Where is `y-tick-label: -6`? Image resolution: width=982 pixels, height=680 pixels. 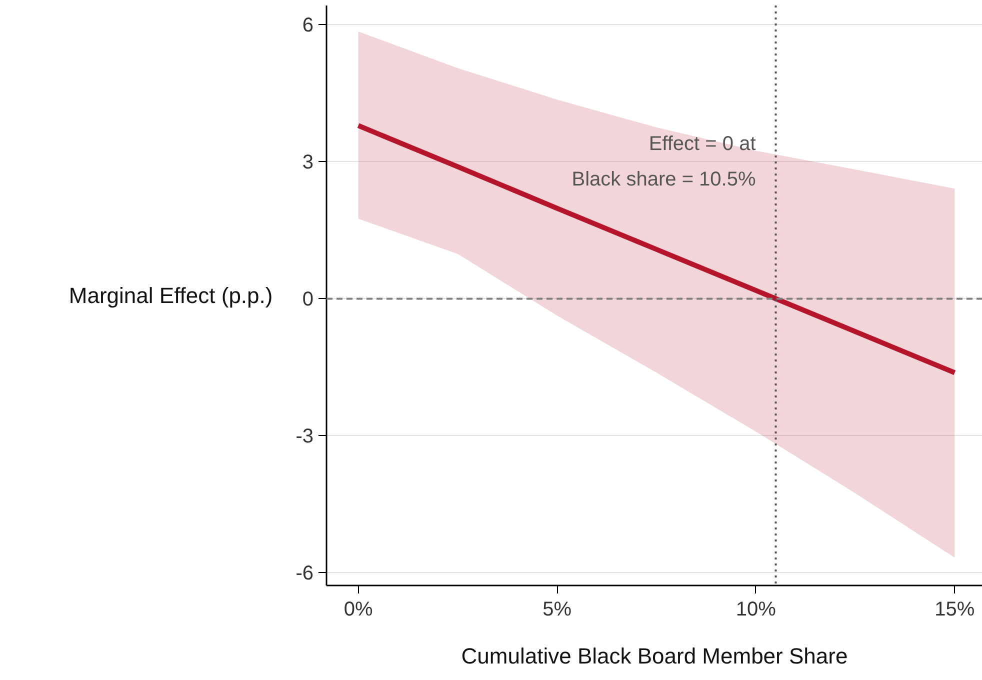 y-tick-label: -6 is located at coordinates (305, 573).